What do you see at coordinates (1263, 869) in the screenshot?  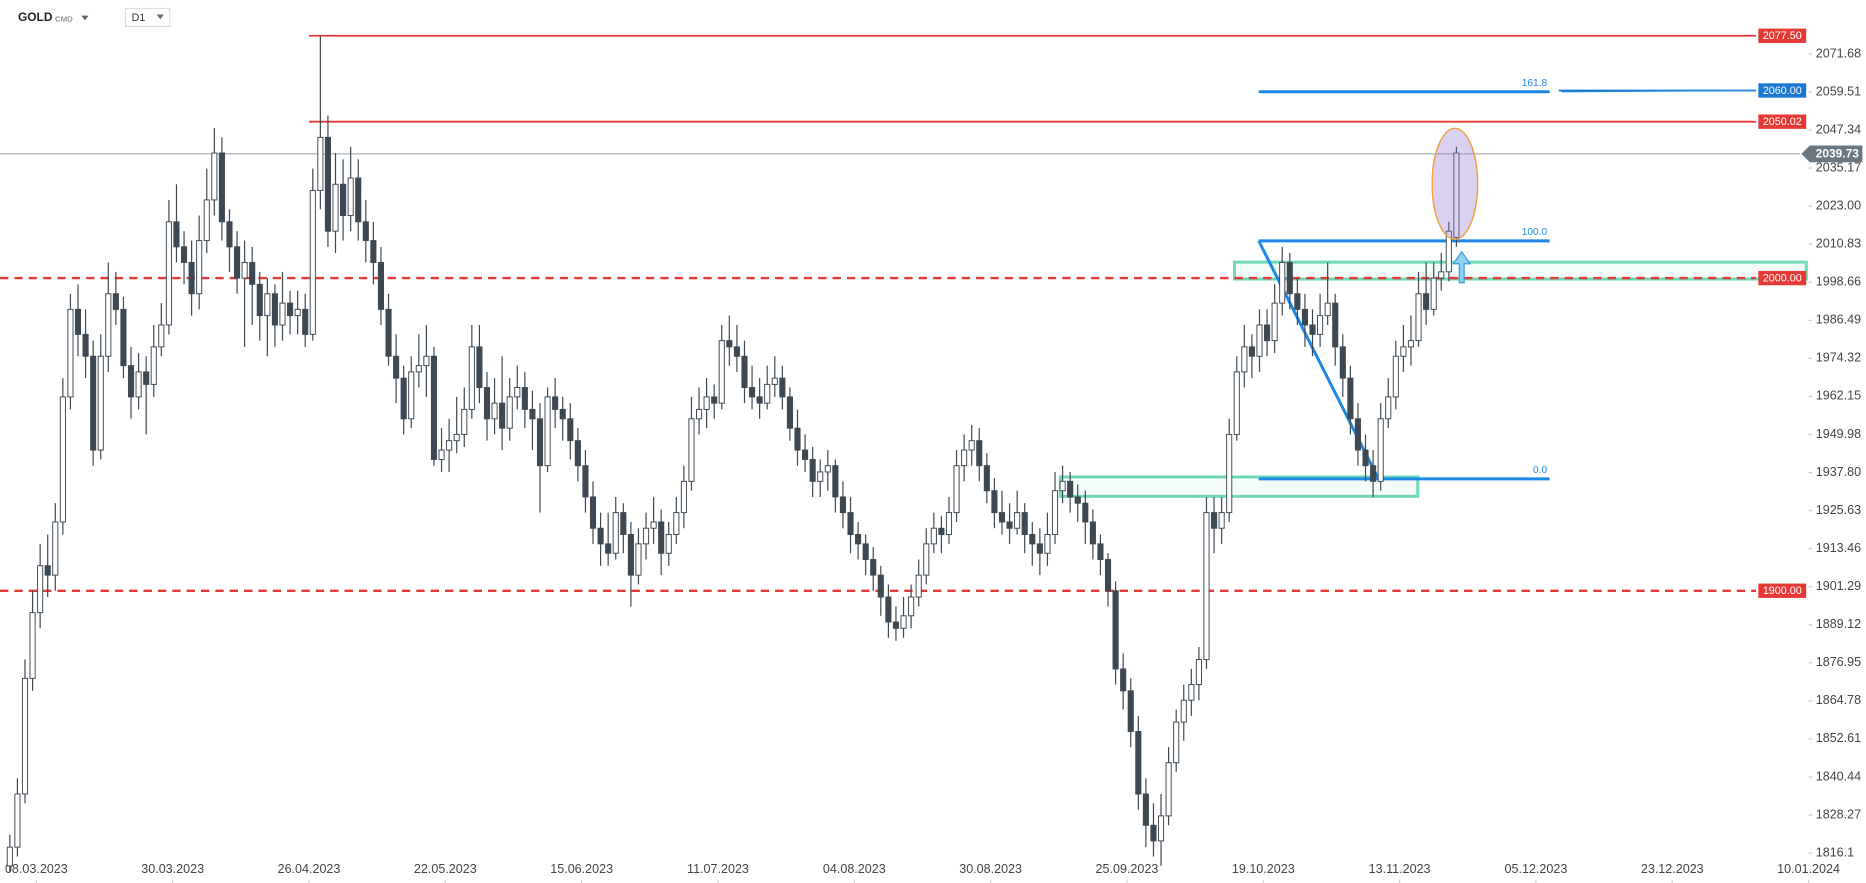 I see `x-tick-label: 19.10.2023` at bounding box center [1263, 869].